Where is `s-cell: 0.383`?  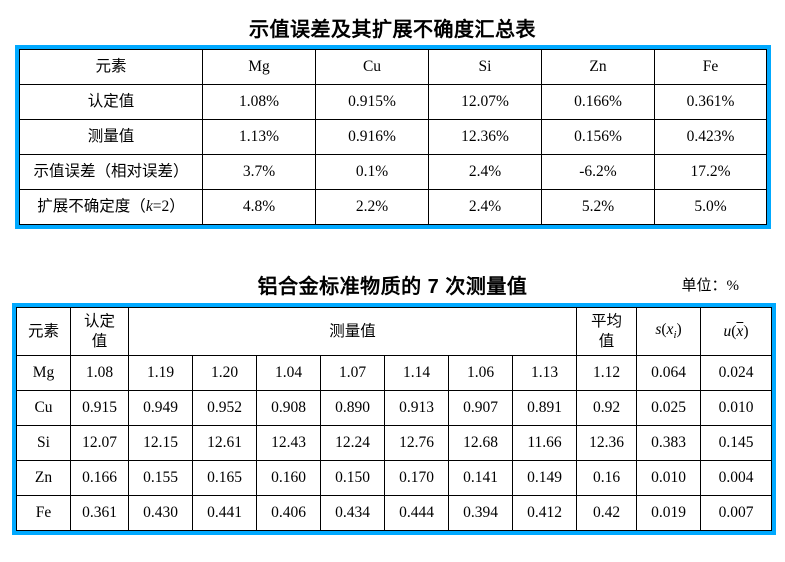 s-cell: 0.383 is located at coordinates (668, 443).